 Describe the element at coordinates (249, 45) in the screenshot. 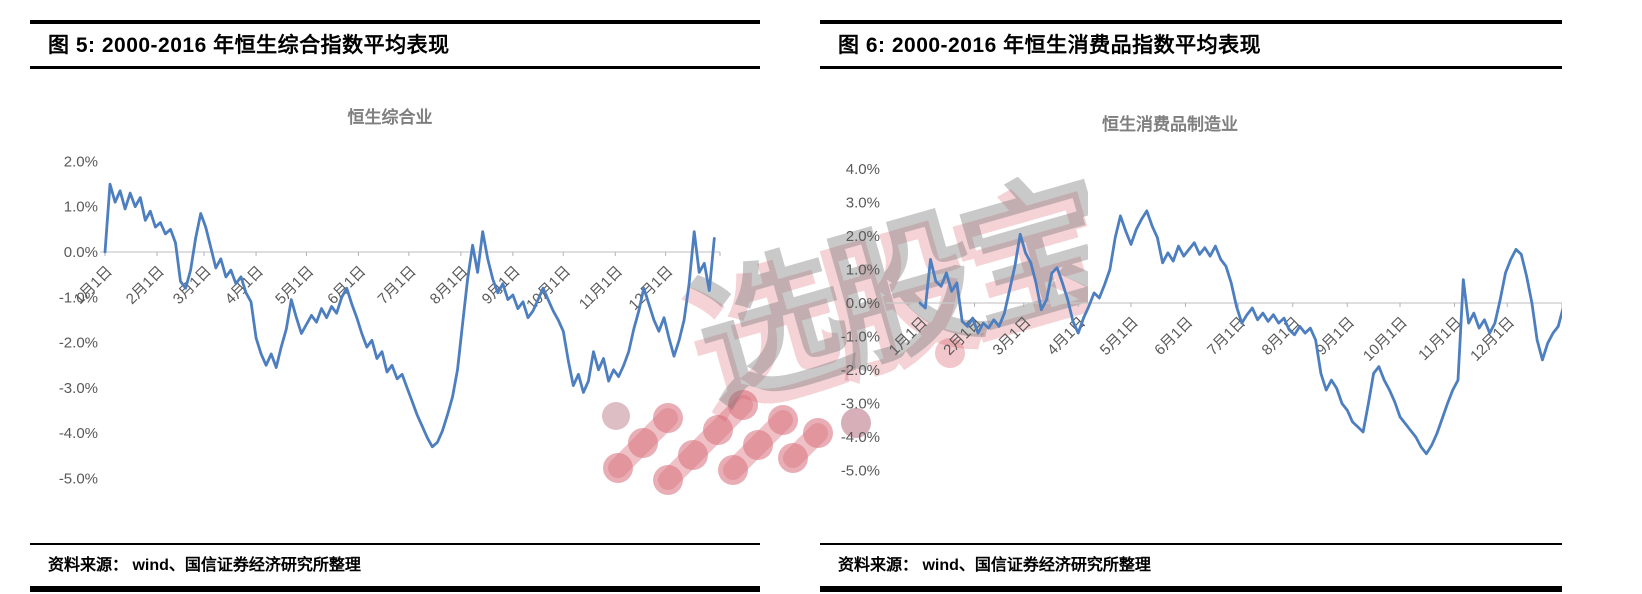

I see `figure-title: 图 5: 2000-2016 年恒生综合指数平均表现` at that location.